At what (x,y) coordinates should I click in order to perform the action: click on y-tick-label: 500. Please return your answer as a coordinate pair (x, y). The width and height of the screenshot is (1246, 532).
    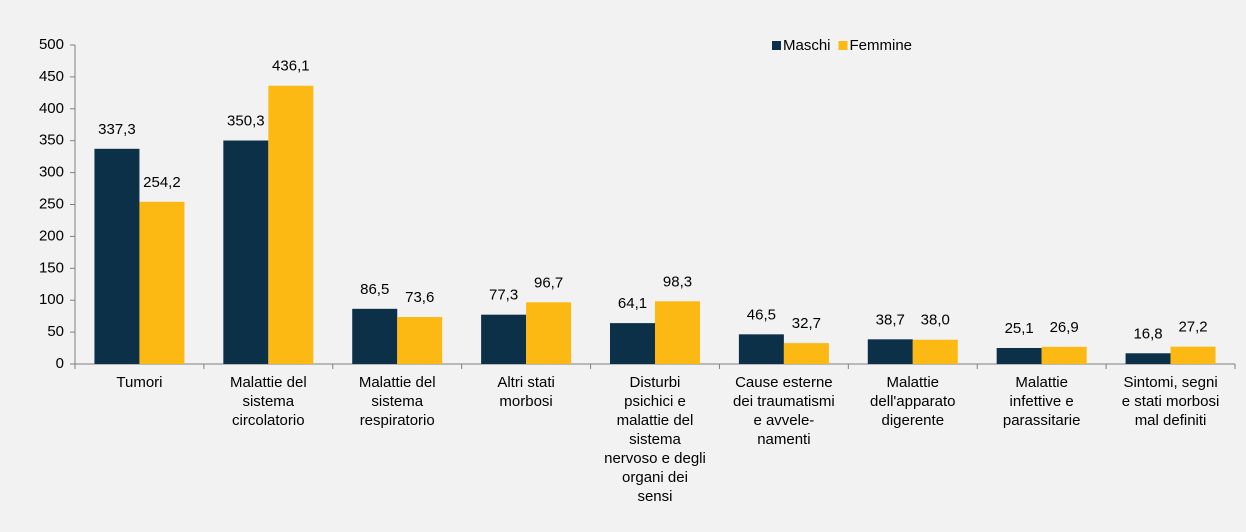
    Looking at the image, I should click on (51, 44).